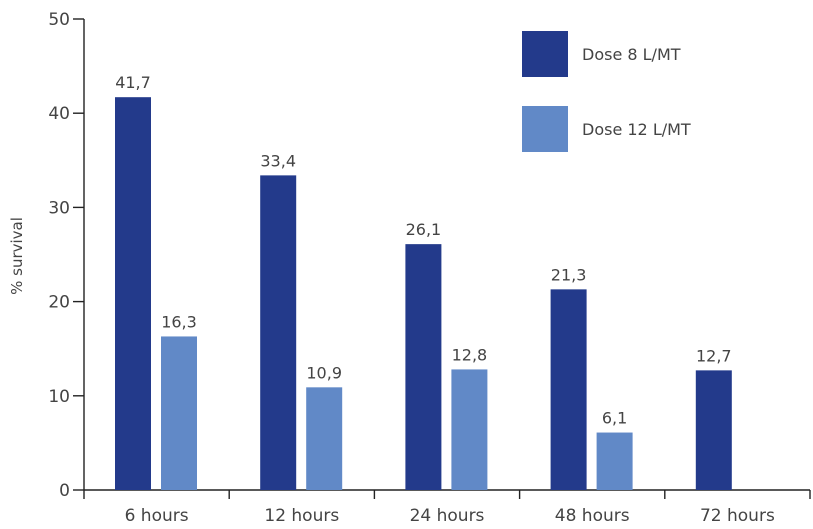  I want to click on y-tick-label: 10, so click(59, 397).